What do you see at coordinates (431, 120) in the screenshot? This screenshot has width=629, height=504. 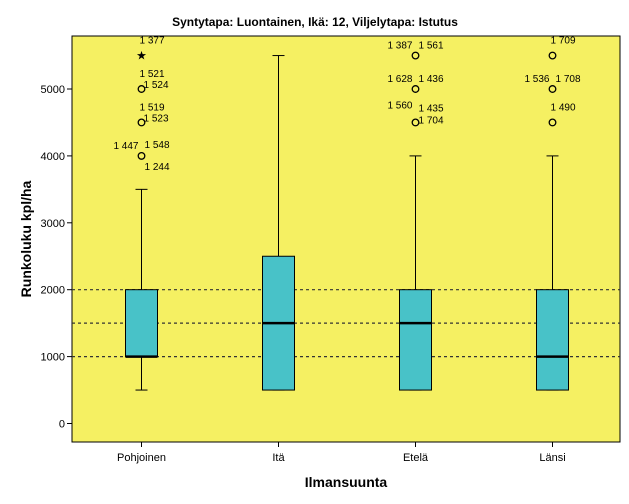 I see `outlier-label: 1 704` at bounding box center [431, 120].